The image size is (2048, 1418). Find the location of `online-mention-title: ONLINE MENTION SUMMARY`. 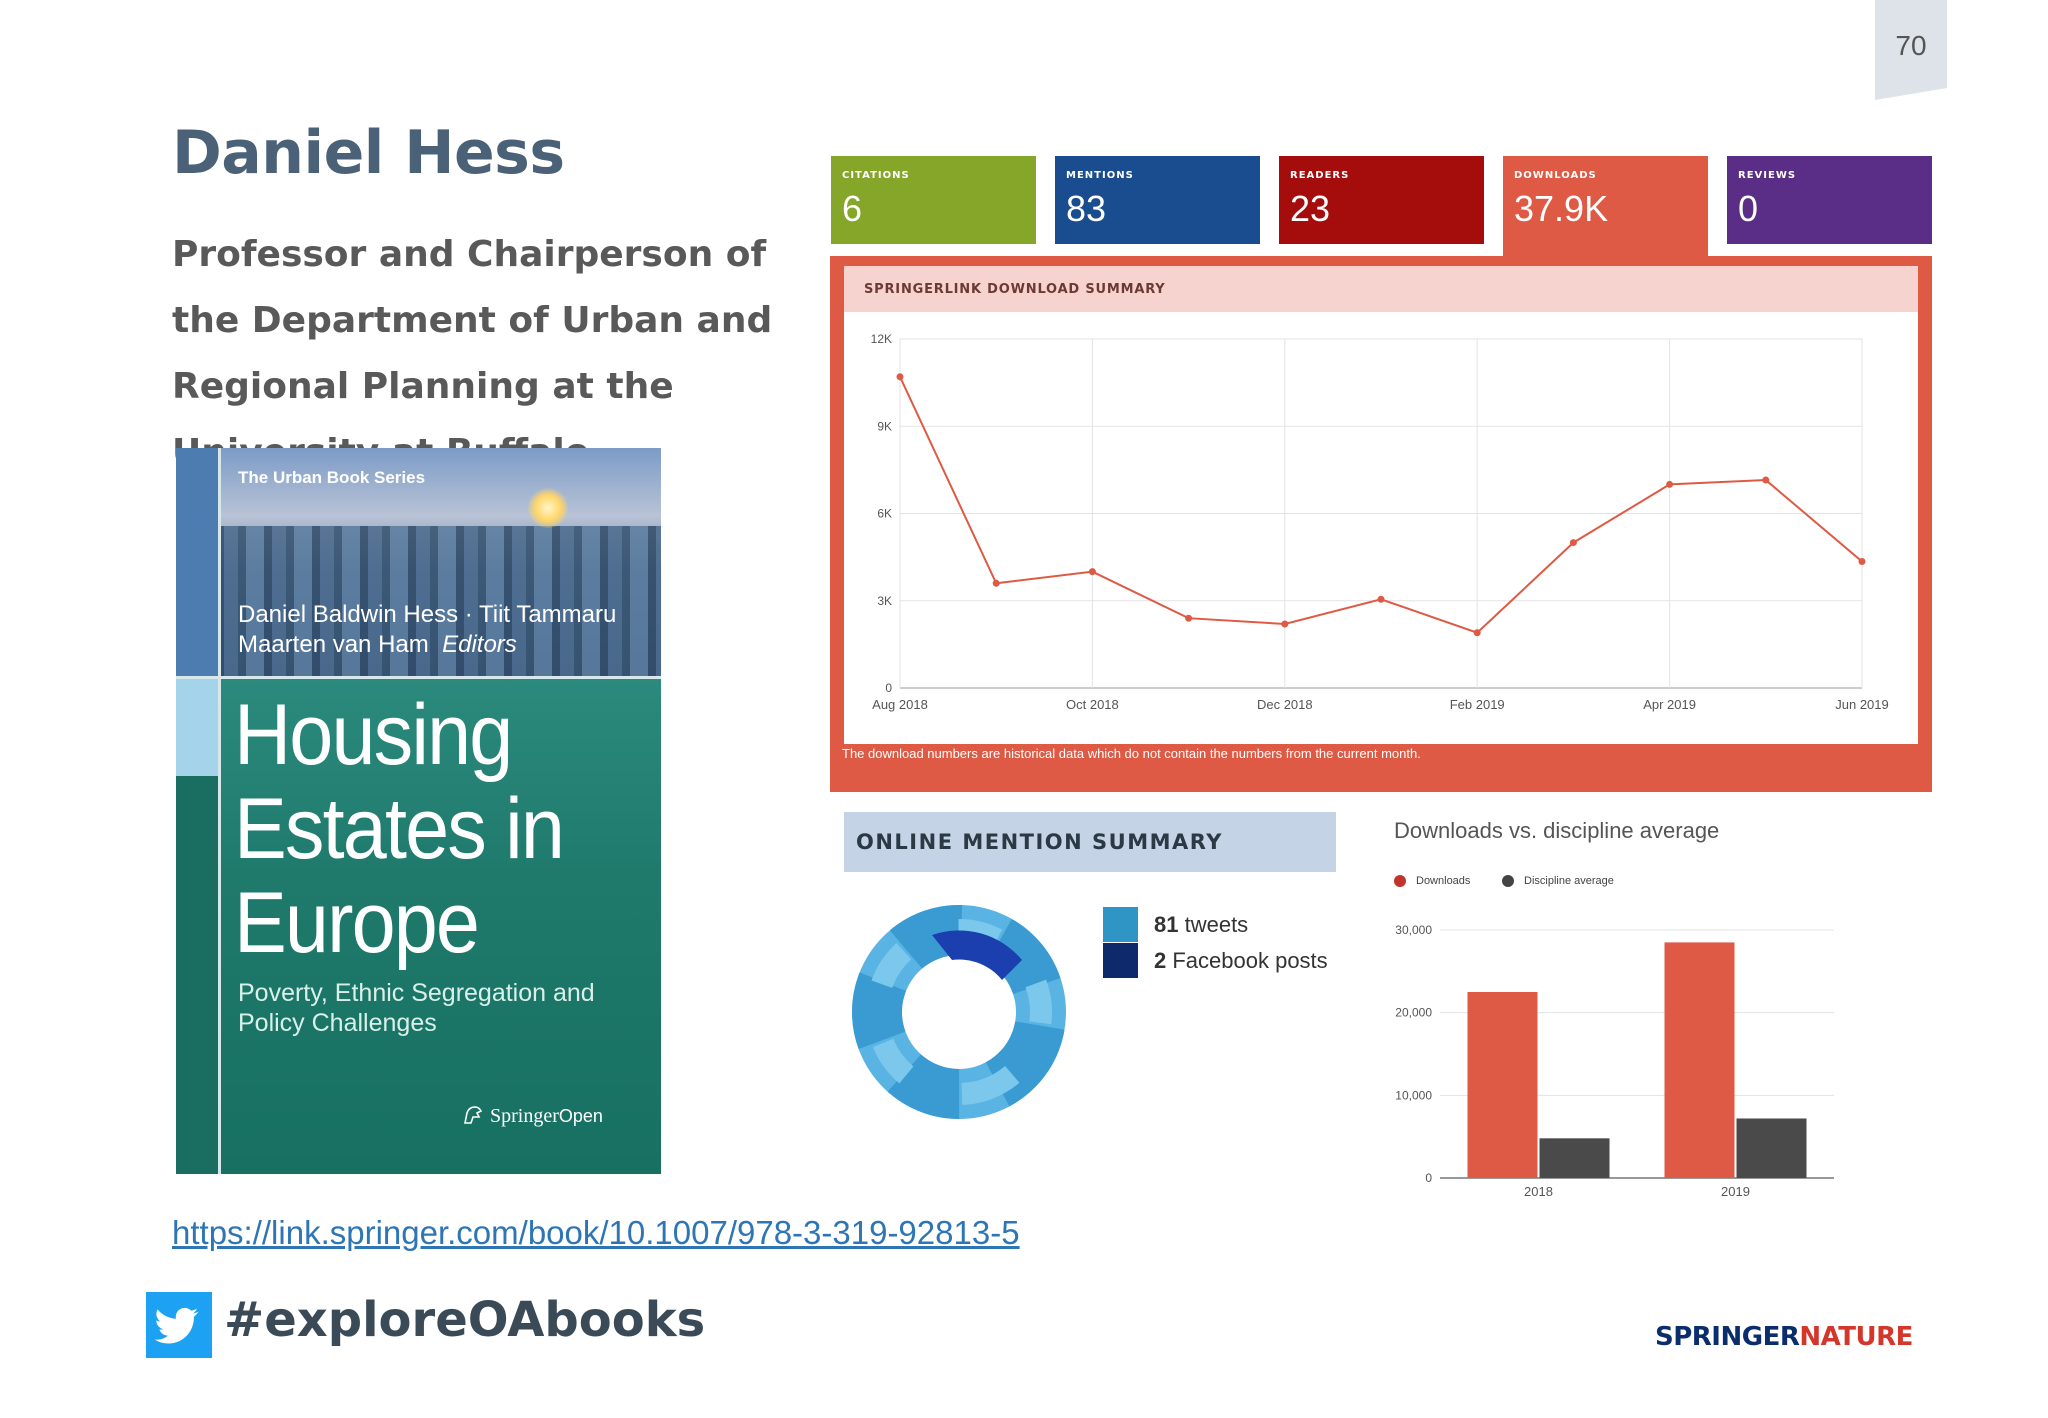

online-mention-title: ONLINE MENTION SUMMARY is located at coordinates (1040, 842).